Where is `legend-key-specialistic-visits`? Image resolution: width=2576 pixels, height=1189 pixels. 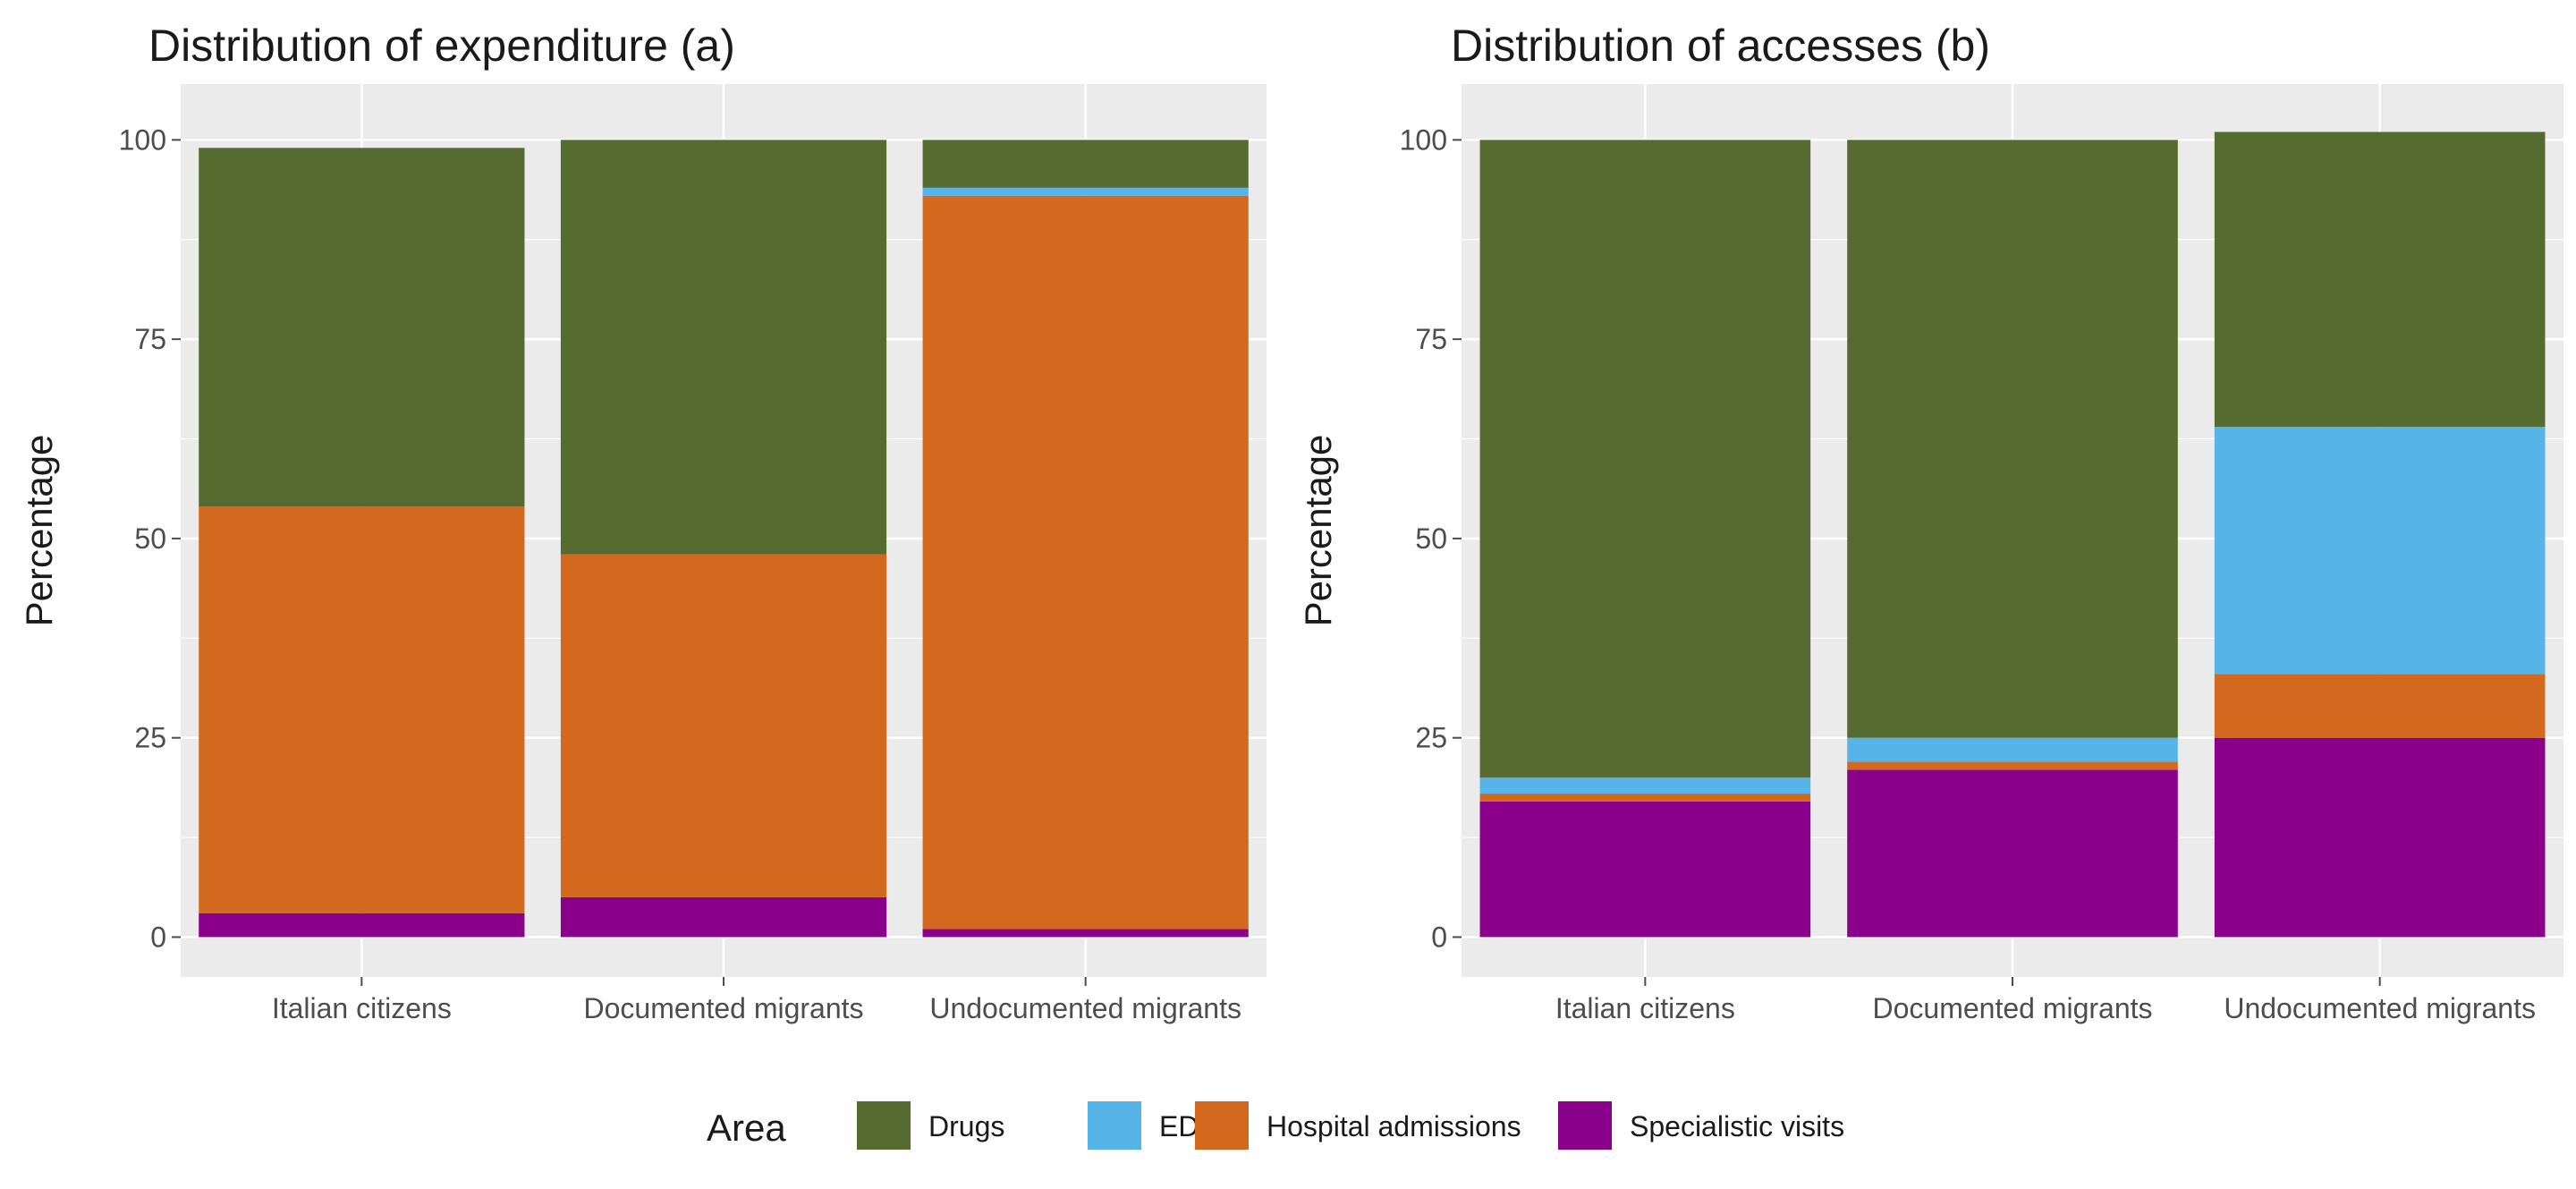
legend-key-specialistic-visits is located at coordinates (1585, 1125).